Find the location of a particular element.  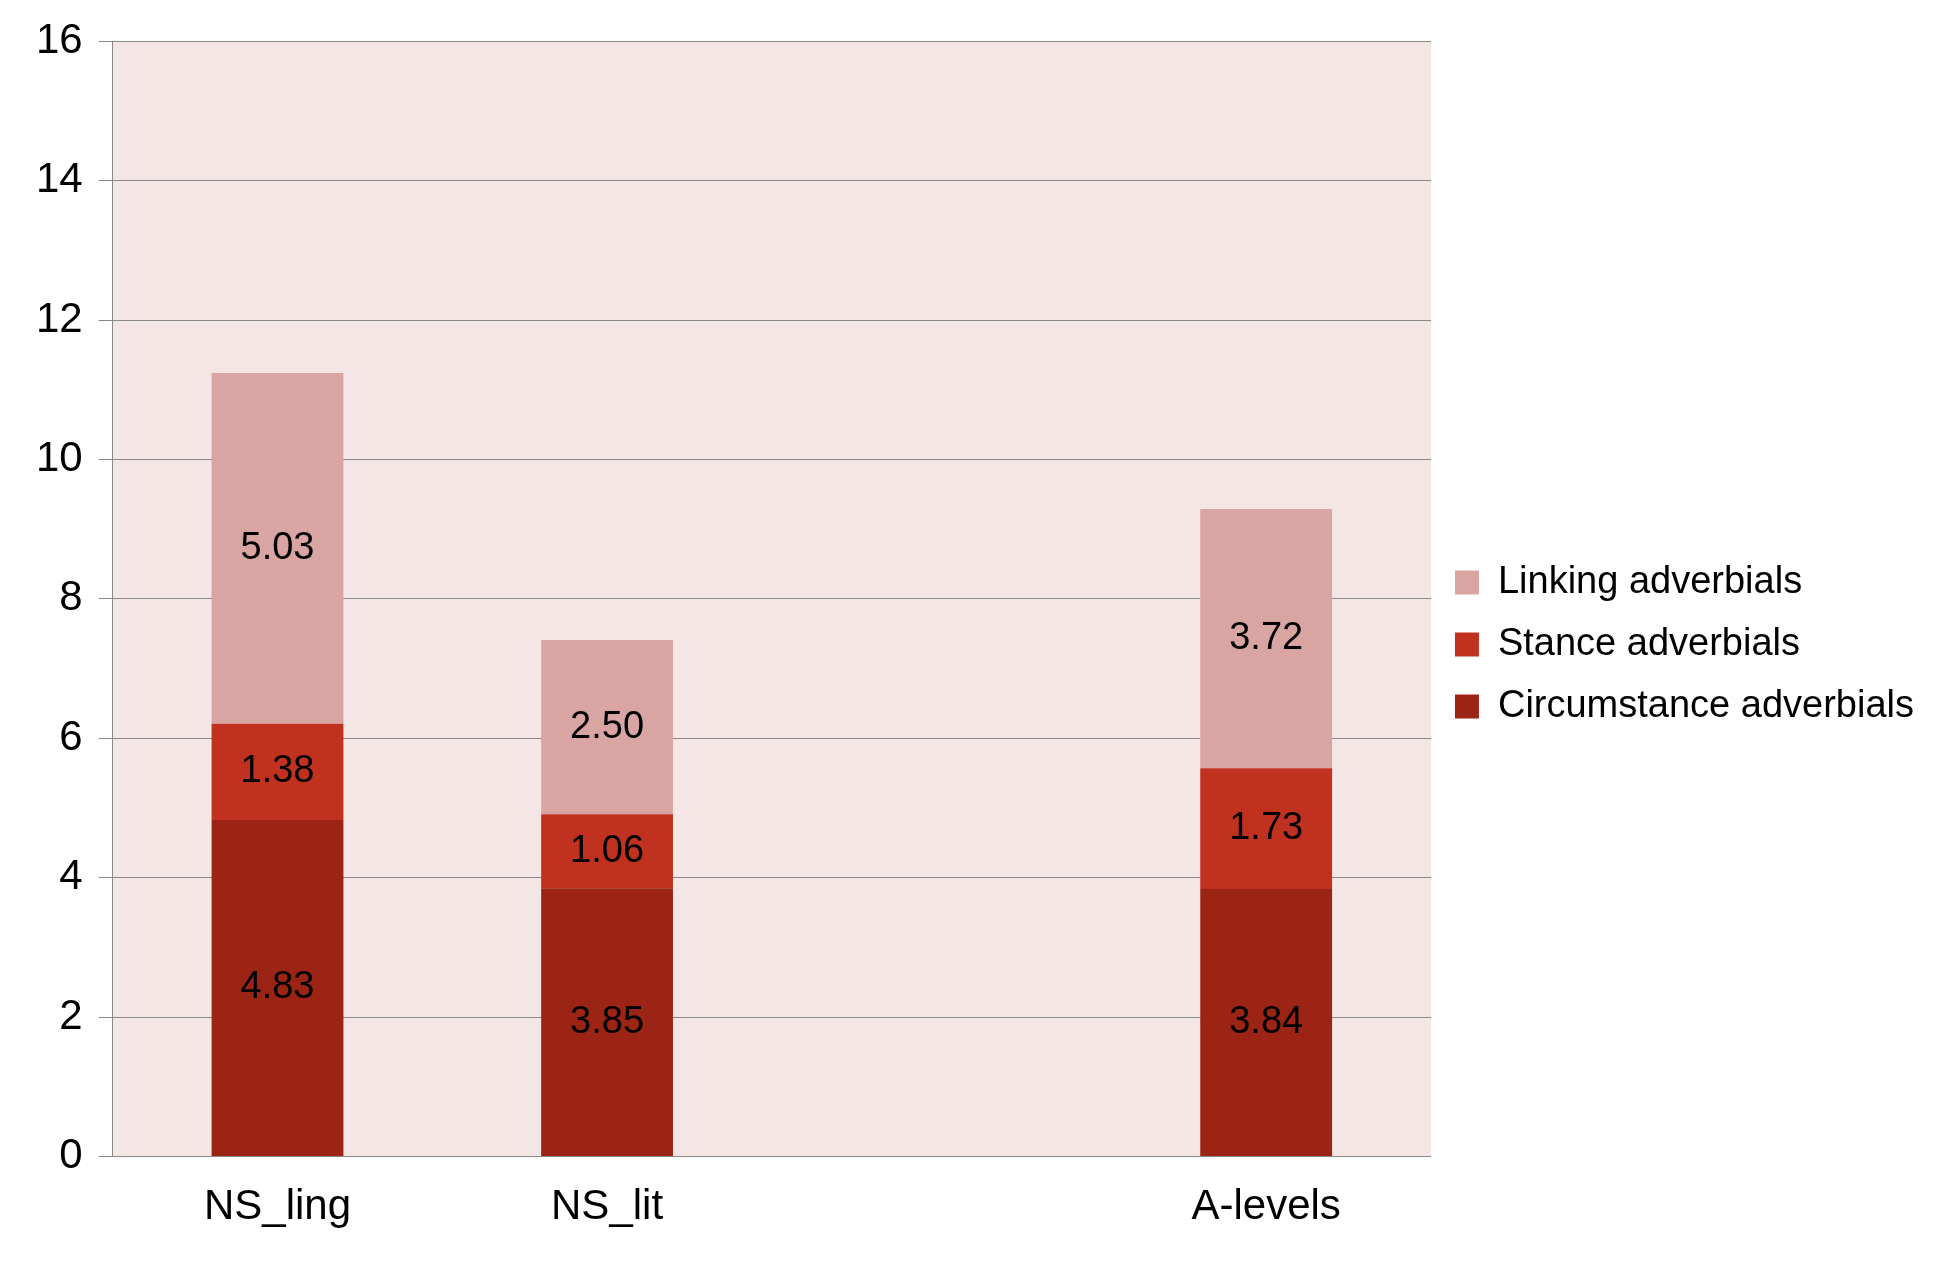

data-label: 2.50 is located at coordinates (607, 724).